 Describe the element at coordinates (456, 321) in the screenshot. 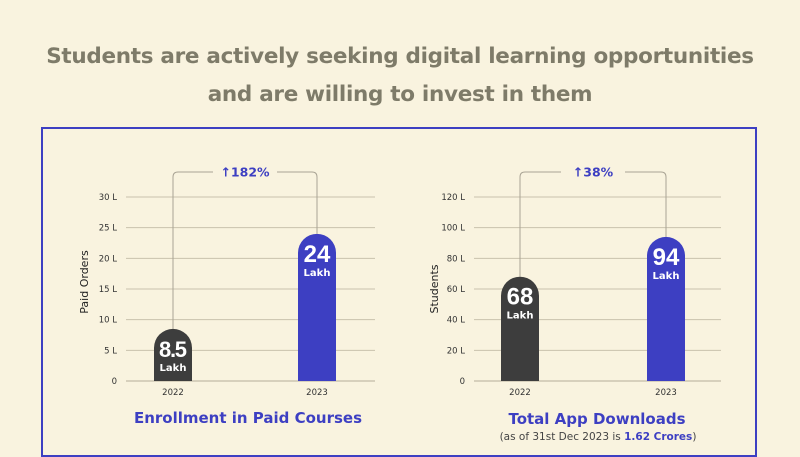

I see `y-tick-label: 40 L` at that location.